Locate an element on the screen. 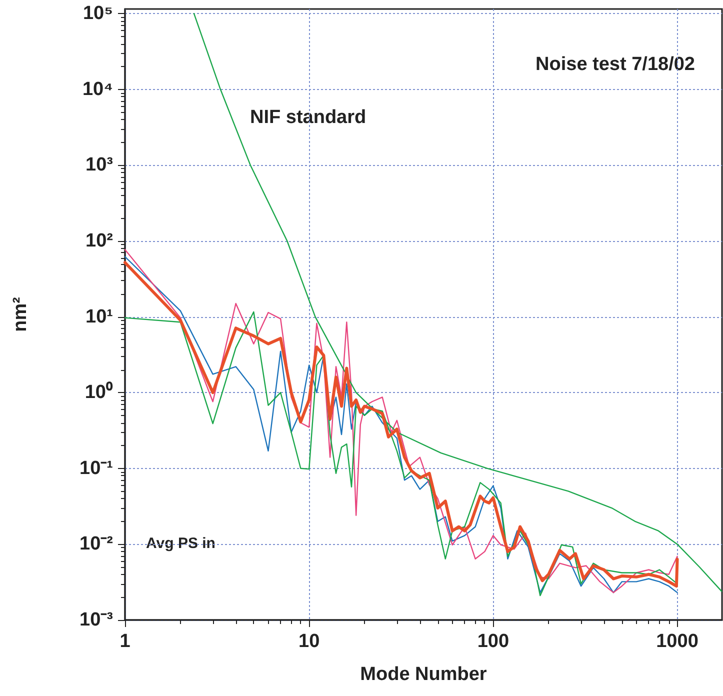 The image size is (723, 696). series-label: NIF standard is located at coordinates (308, 117).